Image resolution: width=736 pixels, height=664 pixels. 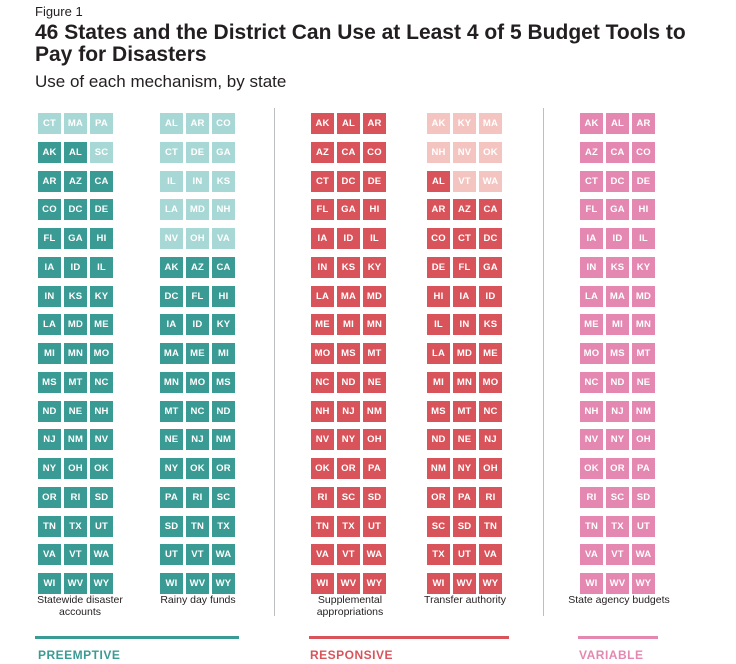 What do you see at coordinates (611, 655) in the screenshot?
I see `group-label-variable: VARIABLE` at bounding box center [611, 655].